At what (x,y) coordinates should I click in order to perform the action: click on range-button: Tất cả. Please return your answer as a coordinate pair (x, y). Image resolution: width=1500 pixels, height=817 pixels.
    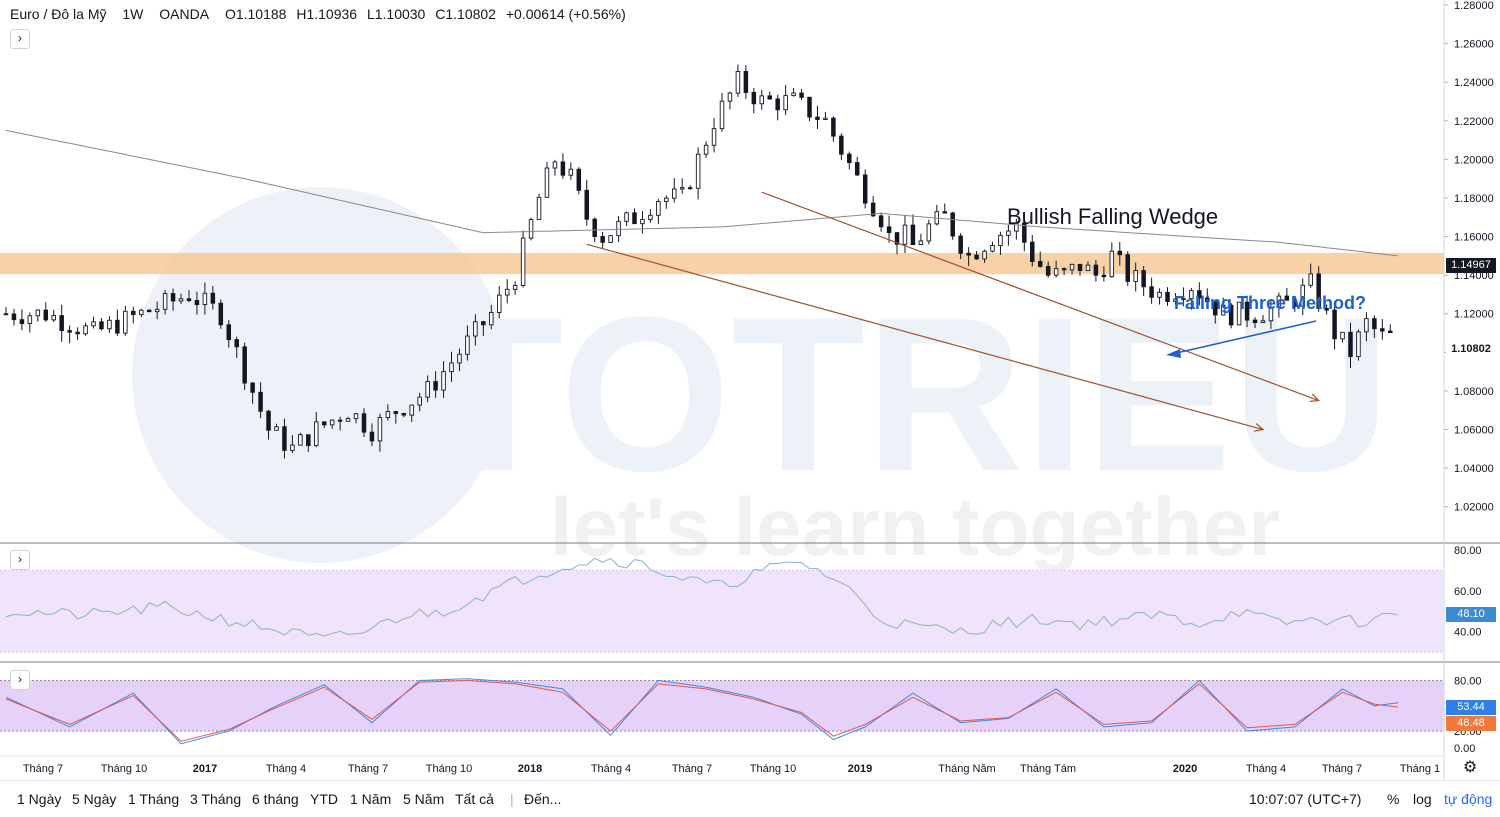
    Looking at the image, I should click on (474, 799).